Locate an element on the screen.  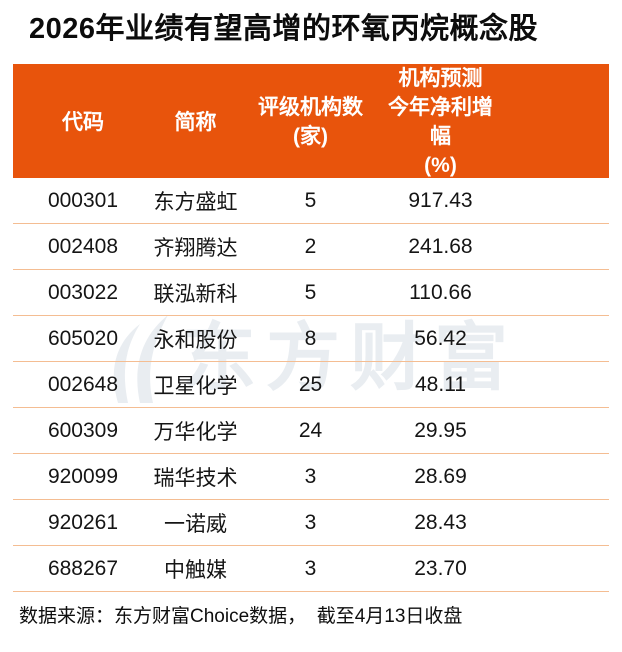
agency-count-cell: 8 is located at coordinates (310, 338).